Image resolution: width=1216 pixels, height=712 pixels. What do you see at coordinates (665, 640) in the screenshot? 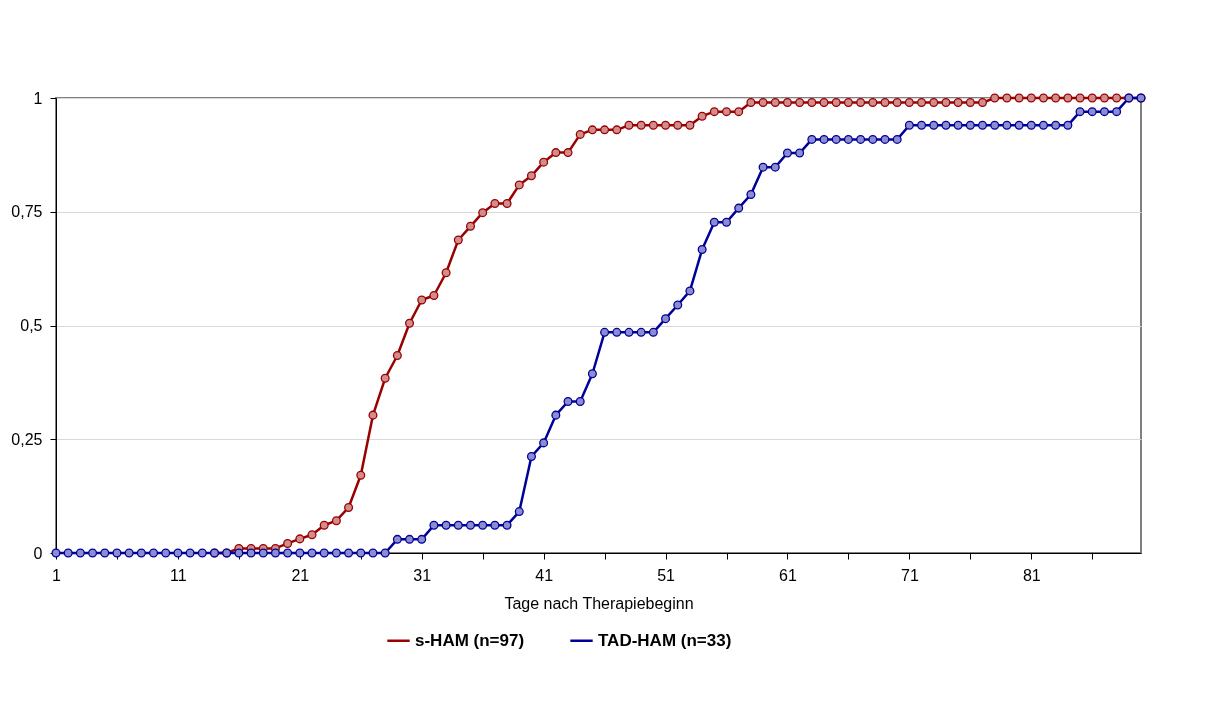
I see `legend-label: TAD-HAM (n=33)` at bounding box center [665, 640].